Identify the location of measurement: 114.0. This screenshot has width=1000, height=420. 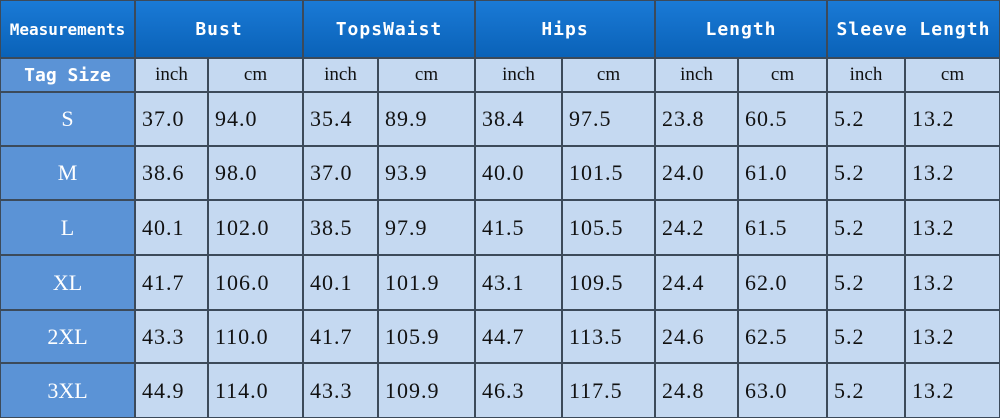
(255, 390).